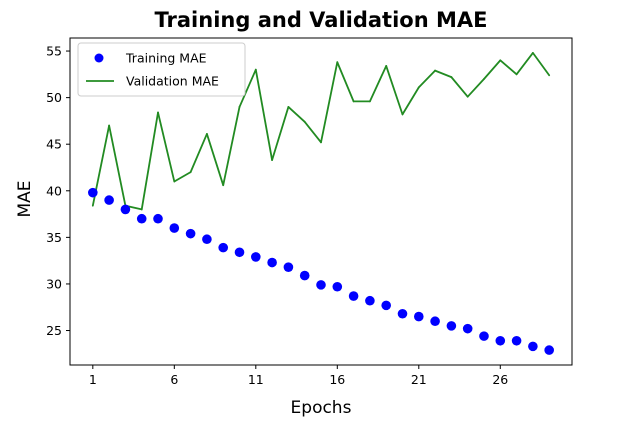 This screenshot has width=636, height=440. What do you see at coordinates (321, 20) in the screenshot?
I see `chart-title: Training and Validation MAE` at bounding box center [321, 20].